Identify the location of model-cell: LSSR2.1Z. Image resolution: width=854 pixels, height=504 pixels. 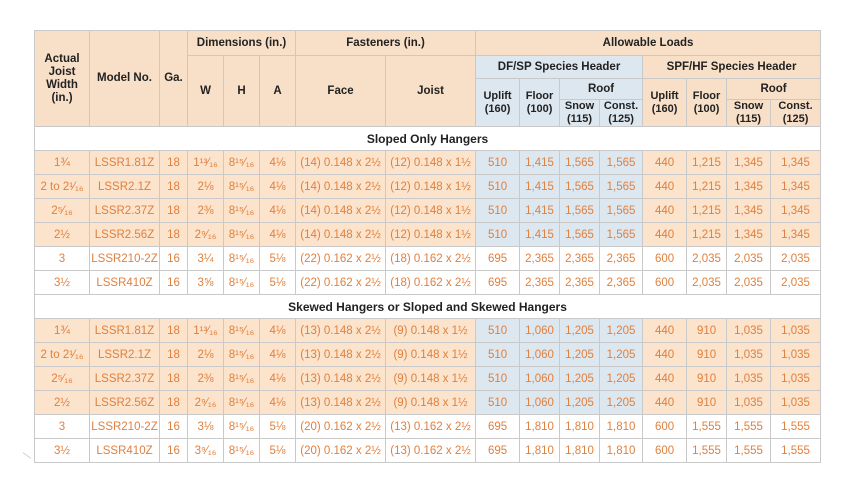
(124, 354).